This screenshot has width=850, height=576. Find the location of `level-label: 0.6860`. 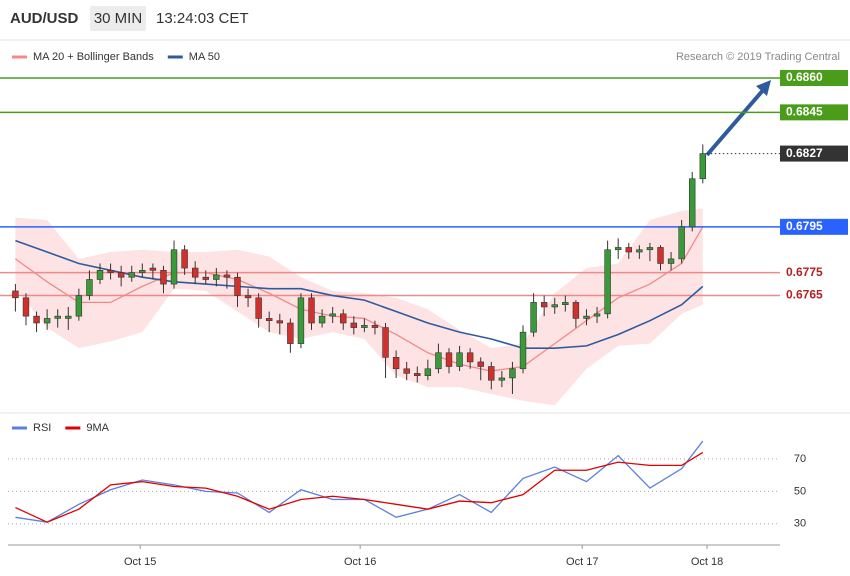

level-label: 0.6860 is located at coordinates (804, 77).